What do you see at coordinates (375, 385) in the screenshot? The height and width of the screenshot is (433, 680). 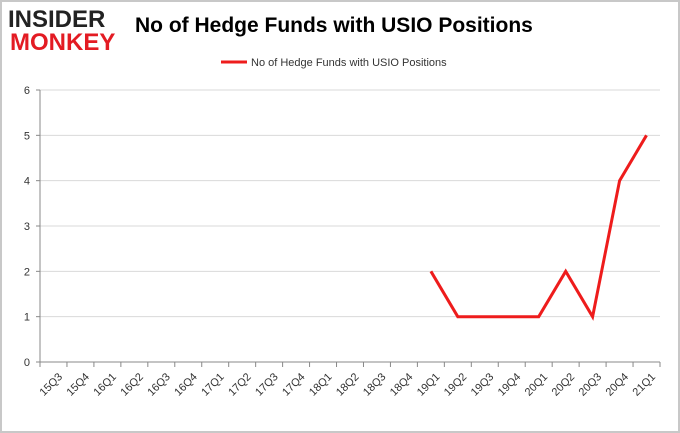 I see `x-tick-label: 18Q3` at bounding box center [375, 385].